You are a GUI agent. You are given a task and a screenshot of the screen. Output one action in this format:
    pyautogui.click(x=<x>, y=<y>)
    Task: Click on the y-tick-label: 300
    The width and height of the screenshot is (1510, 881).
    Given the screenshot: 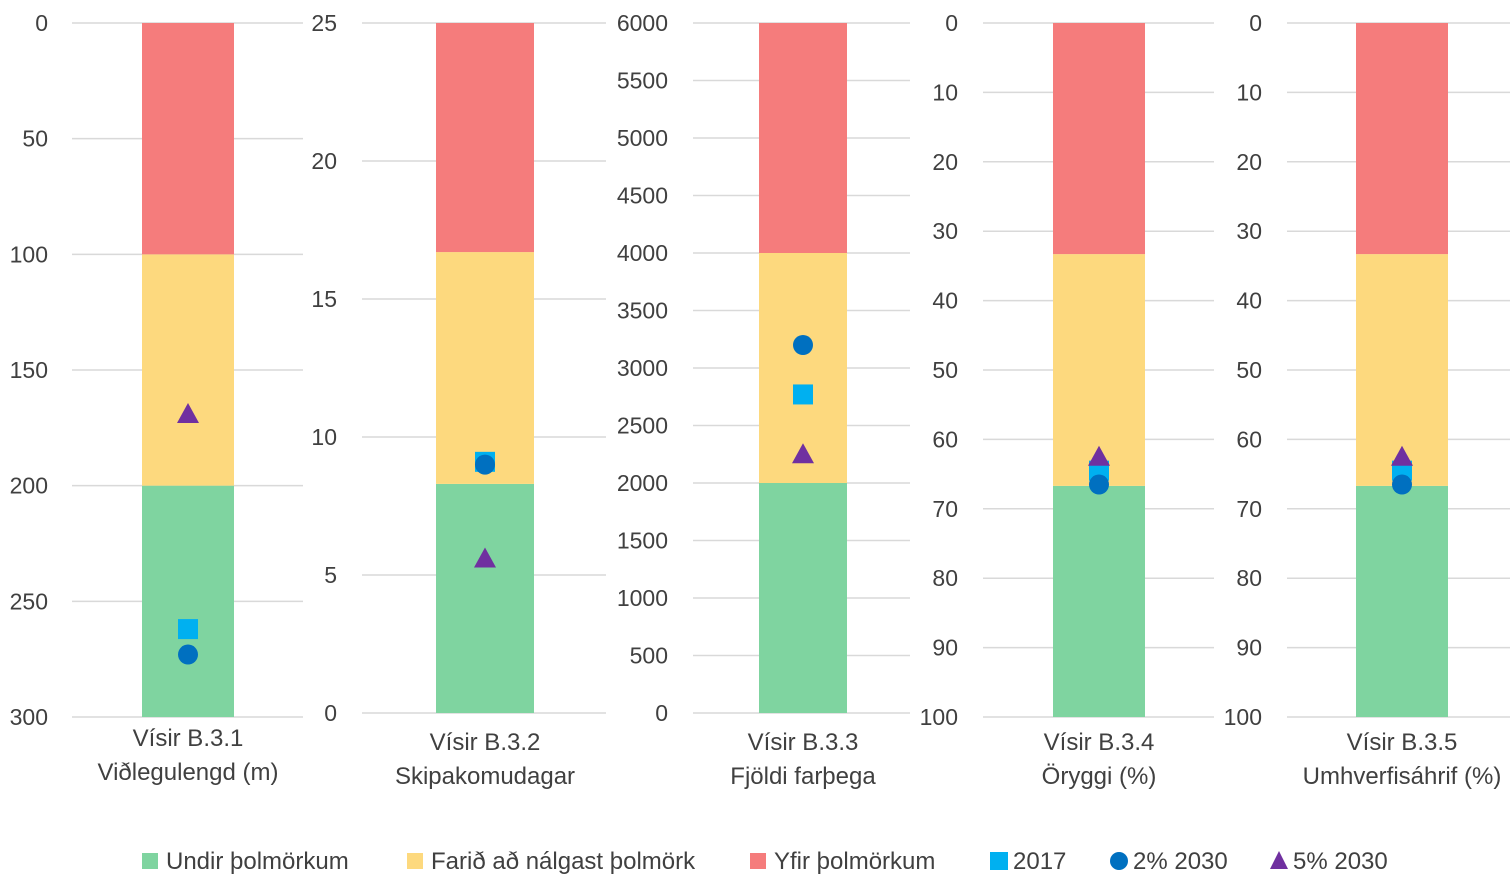 What is the action you would take?
    pyautogui.click(x=29, y=717)
    